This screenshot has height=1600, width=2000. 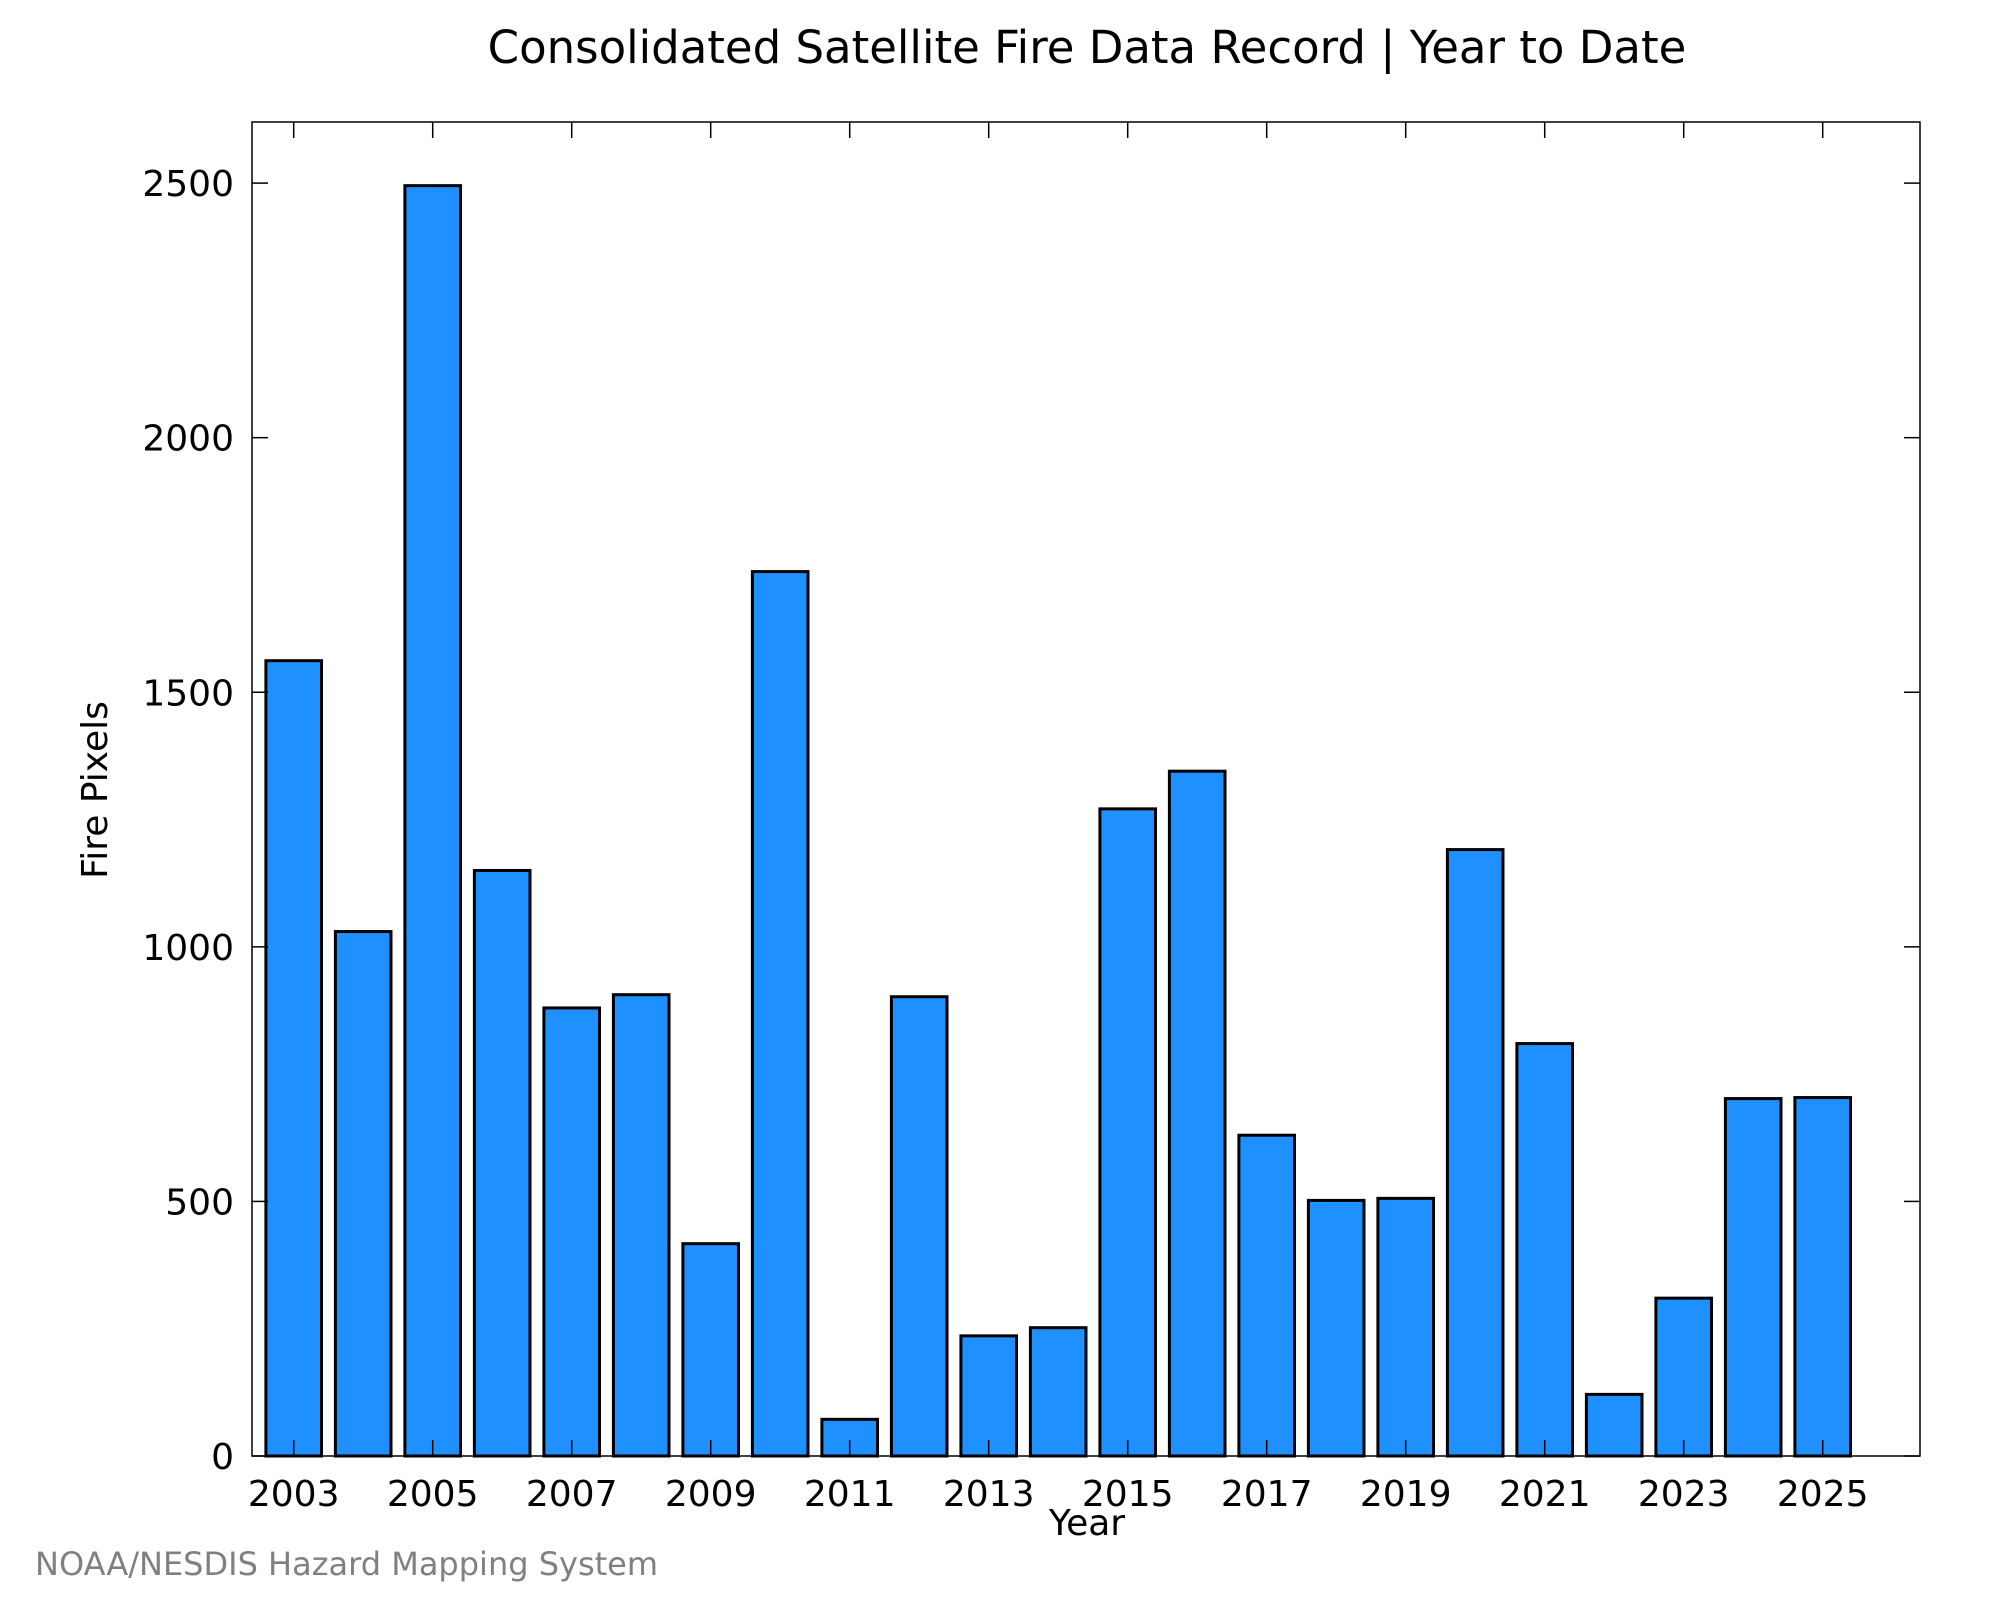 I want to click on x-tick-label: 2003, so click(x=294, y=1494).